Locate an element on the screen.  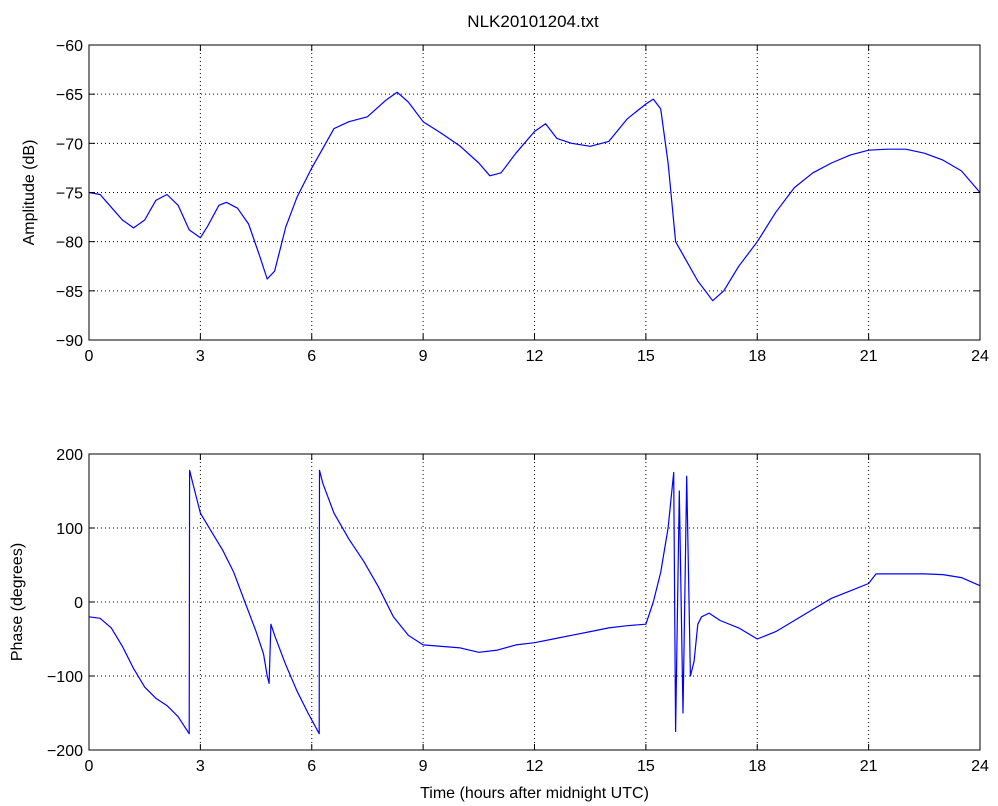
amplitude-y-axis-label: Amplitude (dB) is located at coordinates (29, 193).